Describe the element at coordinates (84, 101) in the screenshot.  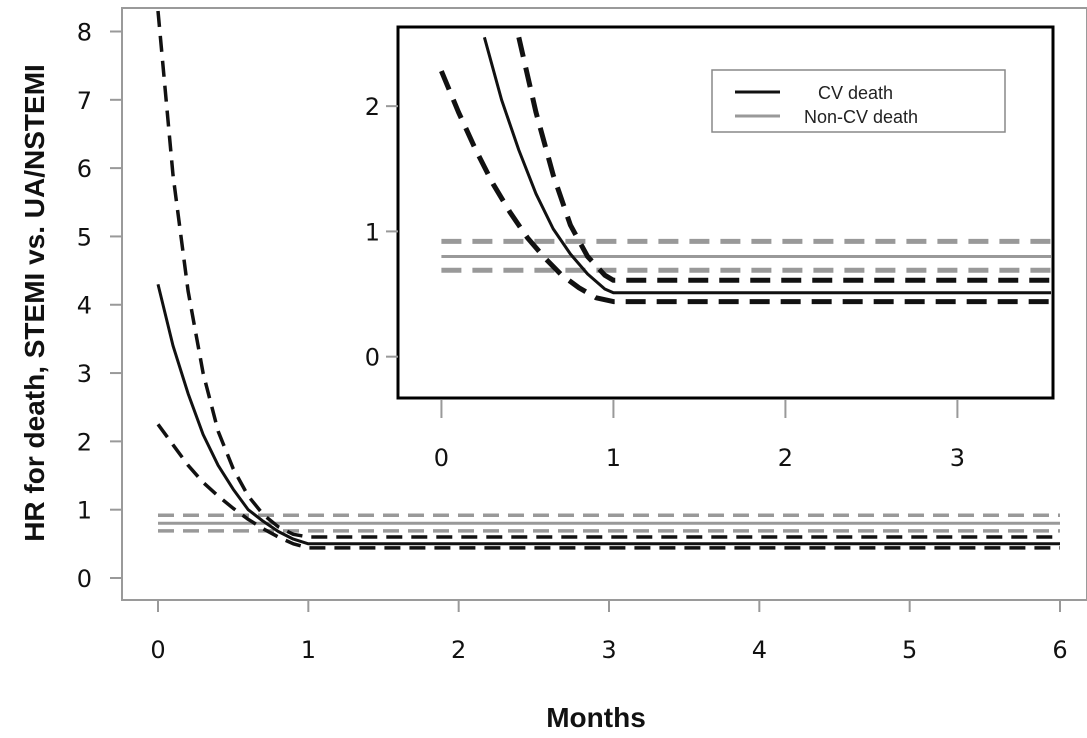
I see `main-y-tick-label: 7` at that location.